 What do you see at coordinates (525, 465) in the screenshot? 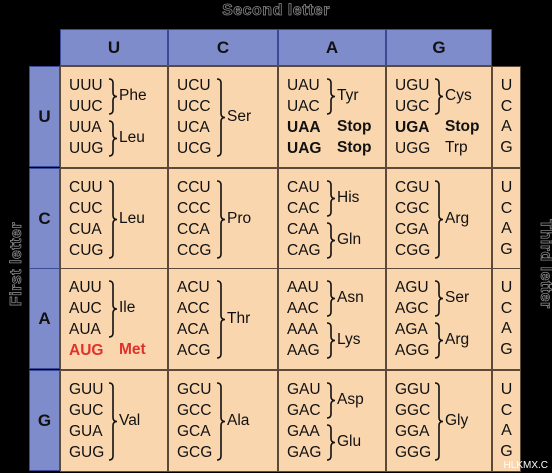
I see `watermark: HLKMX.C` at bounding box center [525, 465].